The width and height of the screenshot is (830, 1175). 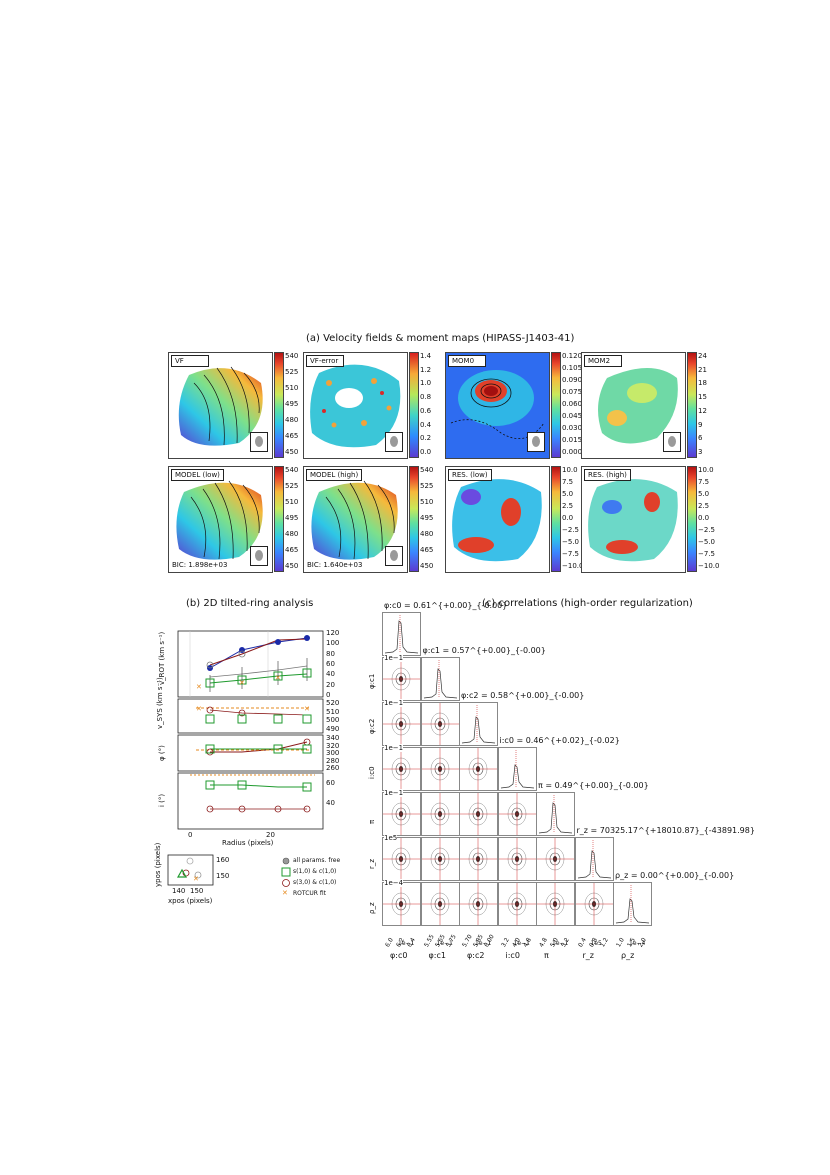 What do you see at coordinates (702, 383) in the screenshot?
I see `colorbar-tick: 18` at bounding box center [702, 383].